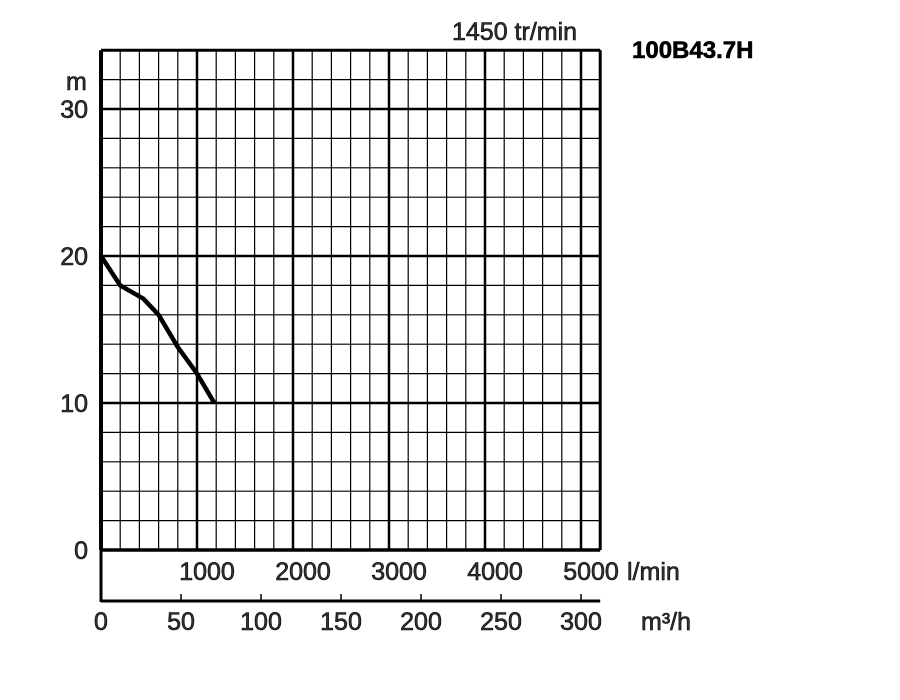  What do you see at coordinates (399, 572) in the screenshot?
I see `x-tick-label-lmin: 3000` at bounding box center [399, 572].